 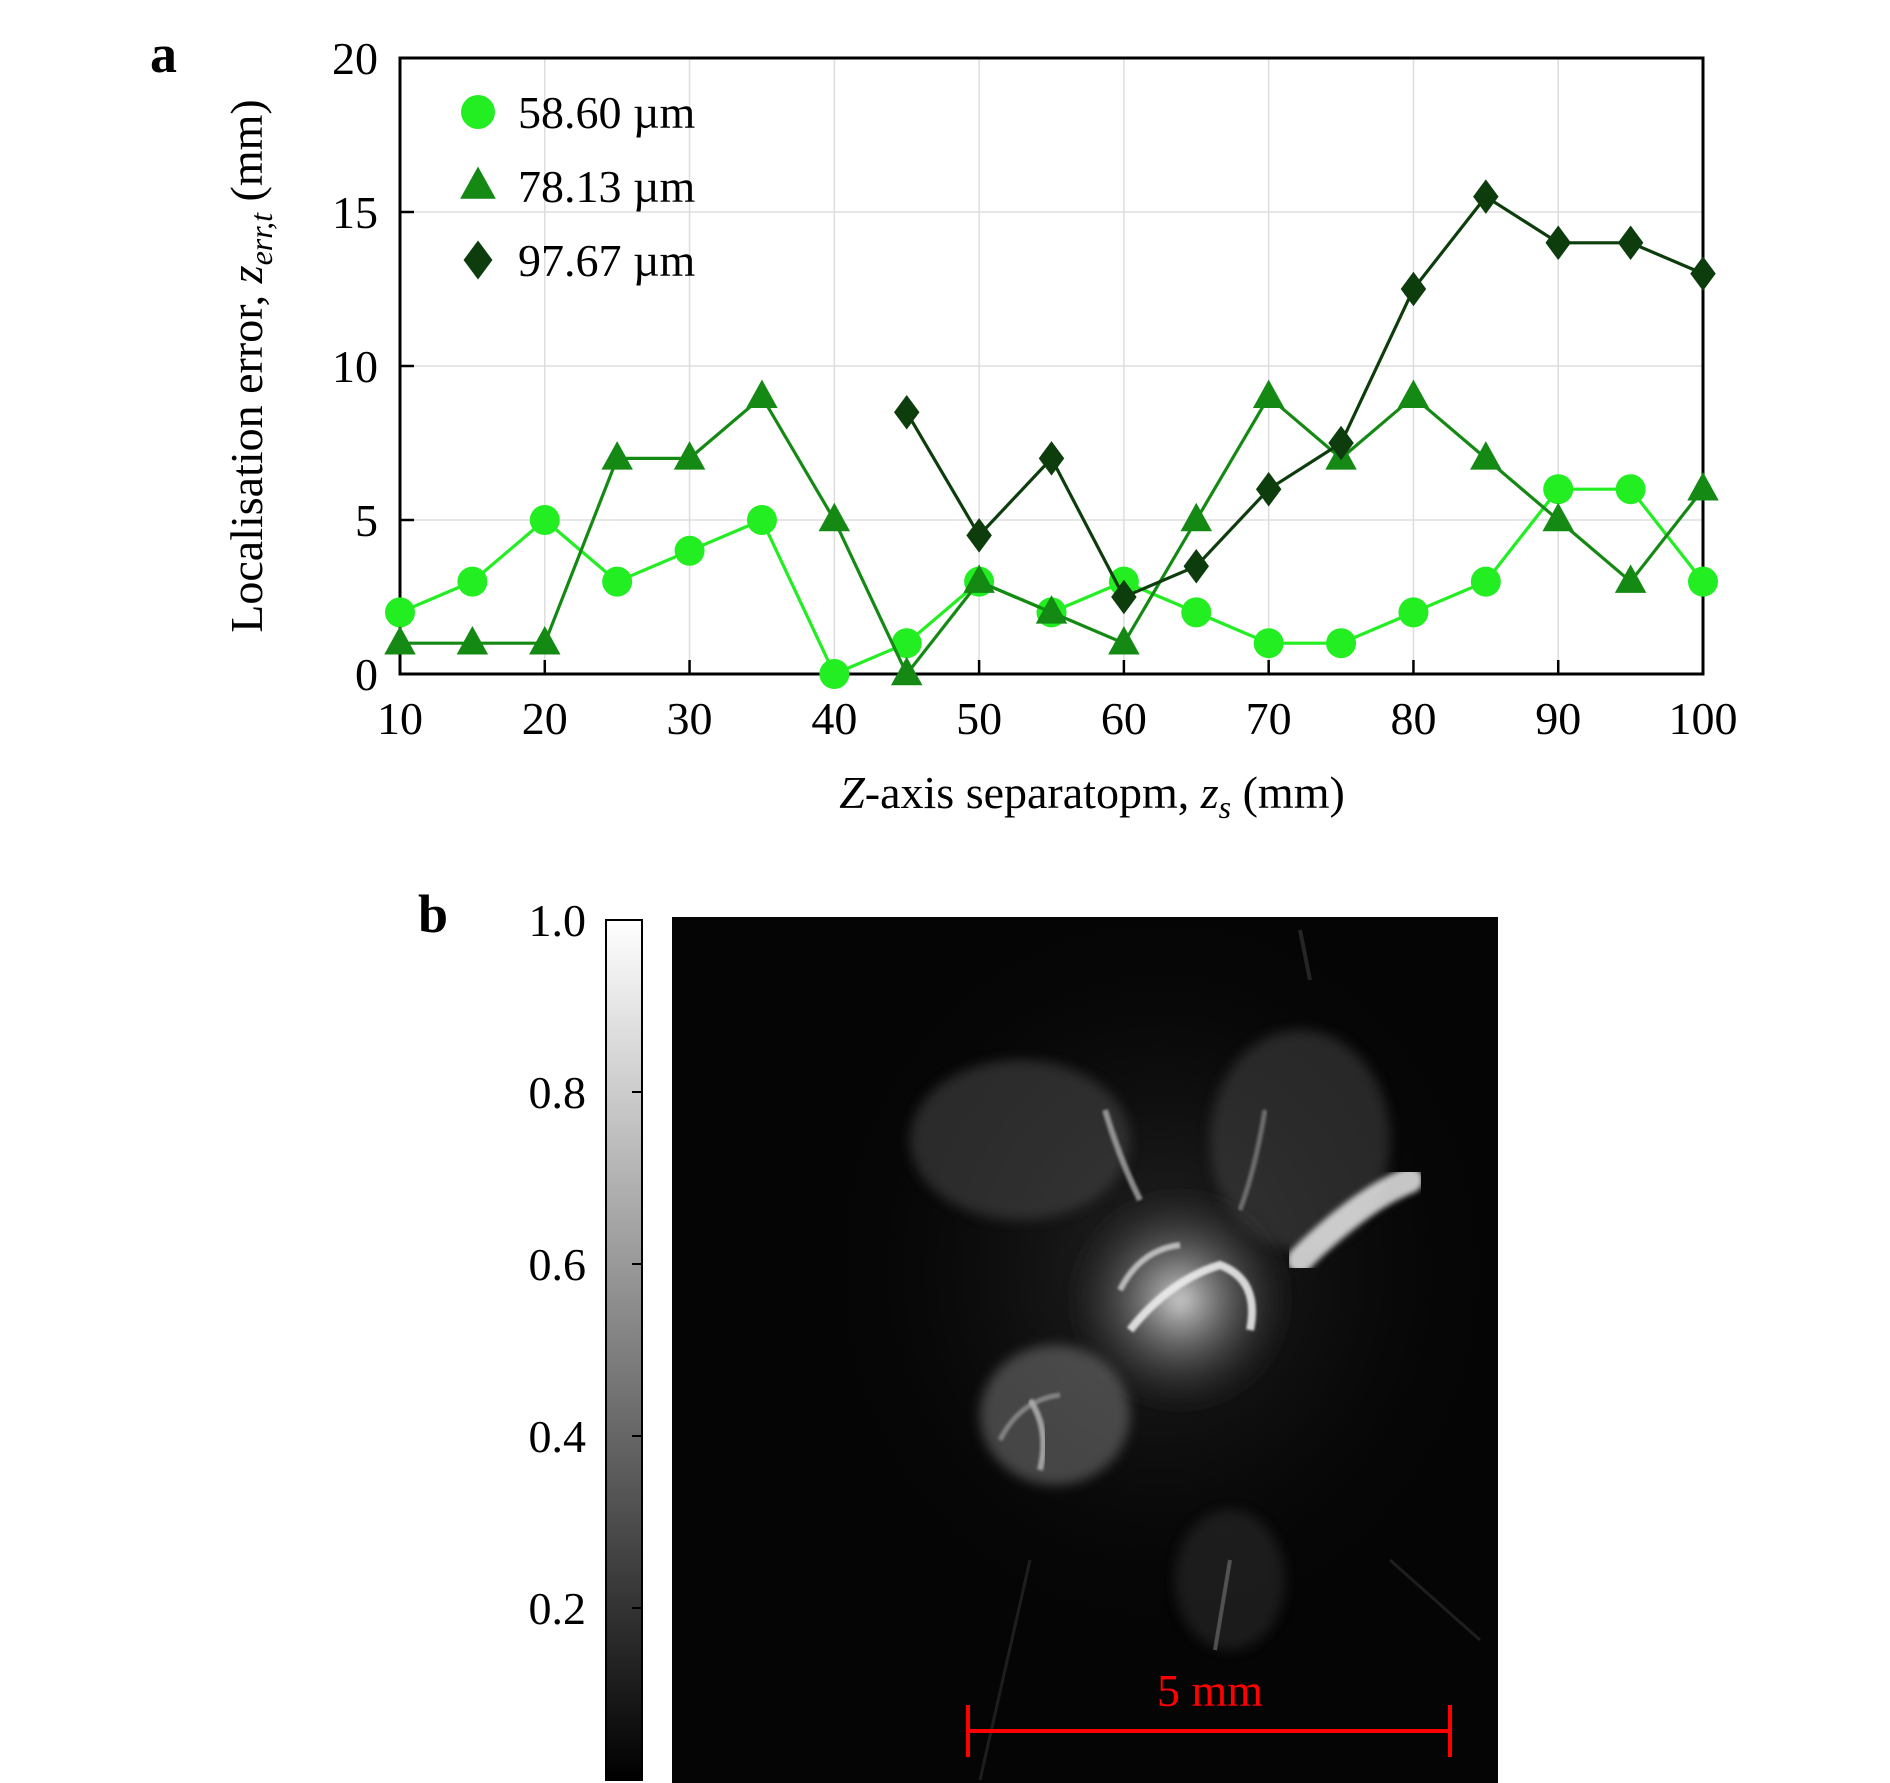 I want to click on x-tick-label: 20, so click(x=545, y=718).